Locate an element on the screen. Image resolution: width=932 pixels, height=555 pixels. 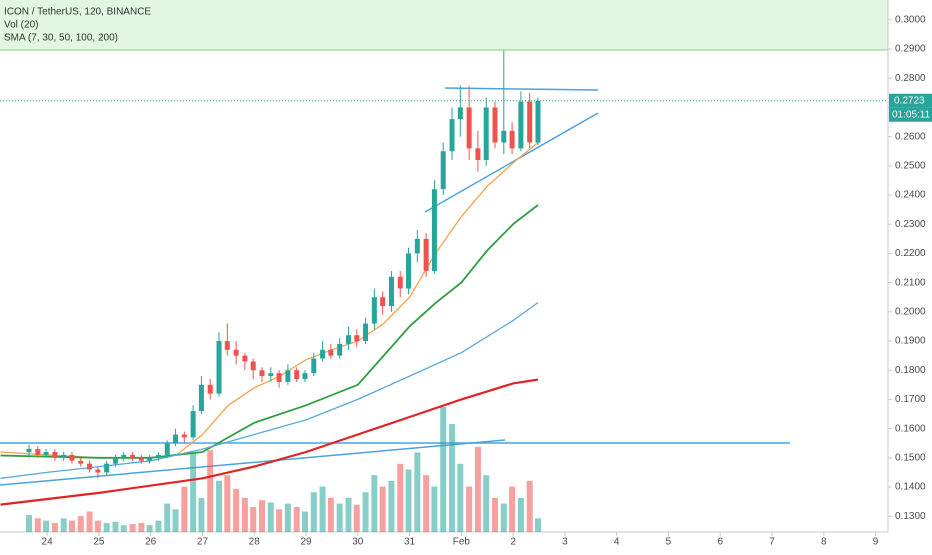
y-tick-label: 0.1900 is located at coordinates (910, 341).